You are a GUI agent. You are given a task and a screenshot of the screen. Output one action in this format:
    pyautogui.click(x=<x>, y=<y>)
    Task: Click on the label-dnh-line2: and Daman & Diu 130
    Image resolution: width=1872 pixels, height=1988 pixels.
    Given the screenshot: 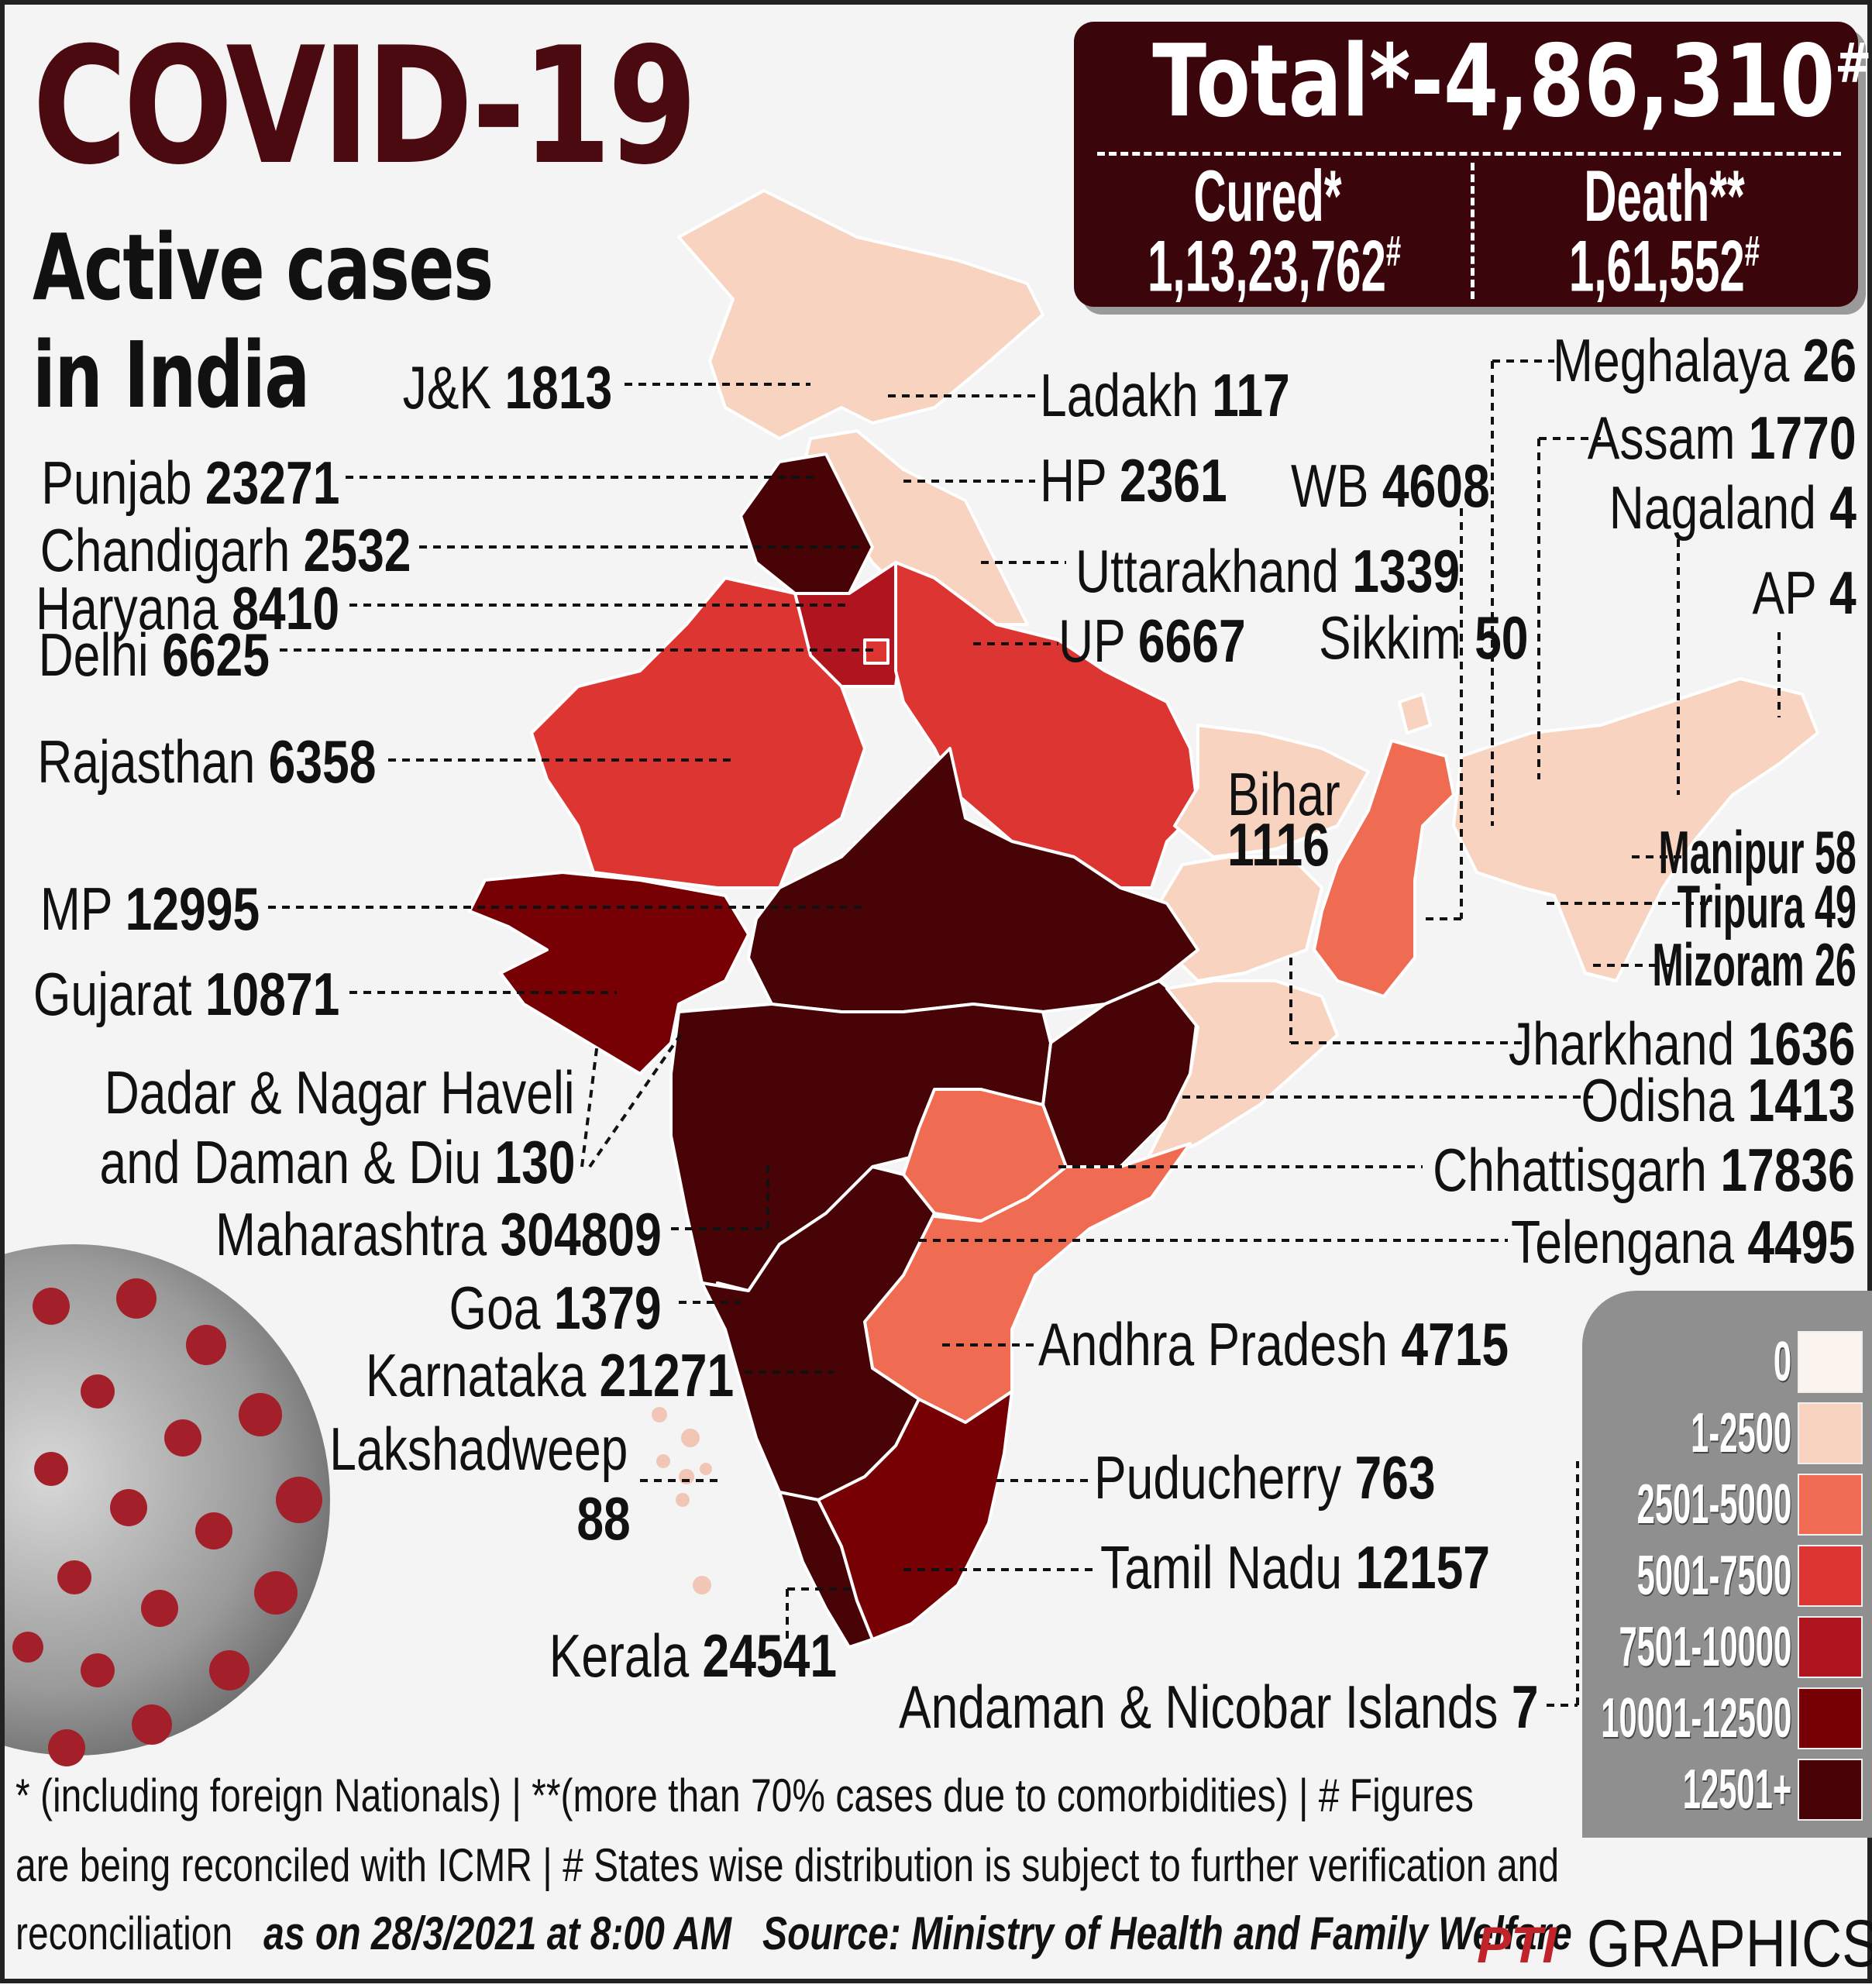 What is the action you would take?
    pyautogui.click(x=337, y=1162)
    